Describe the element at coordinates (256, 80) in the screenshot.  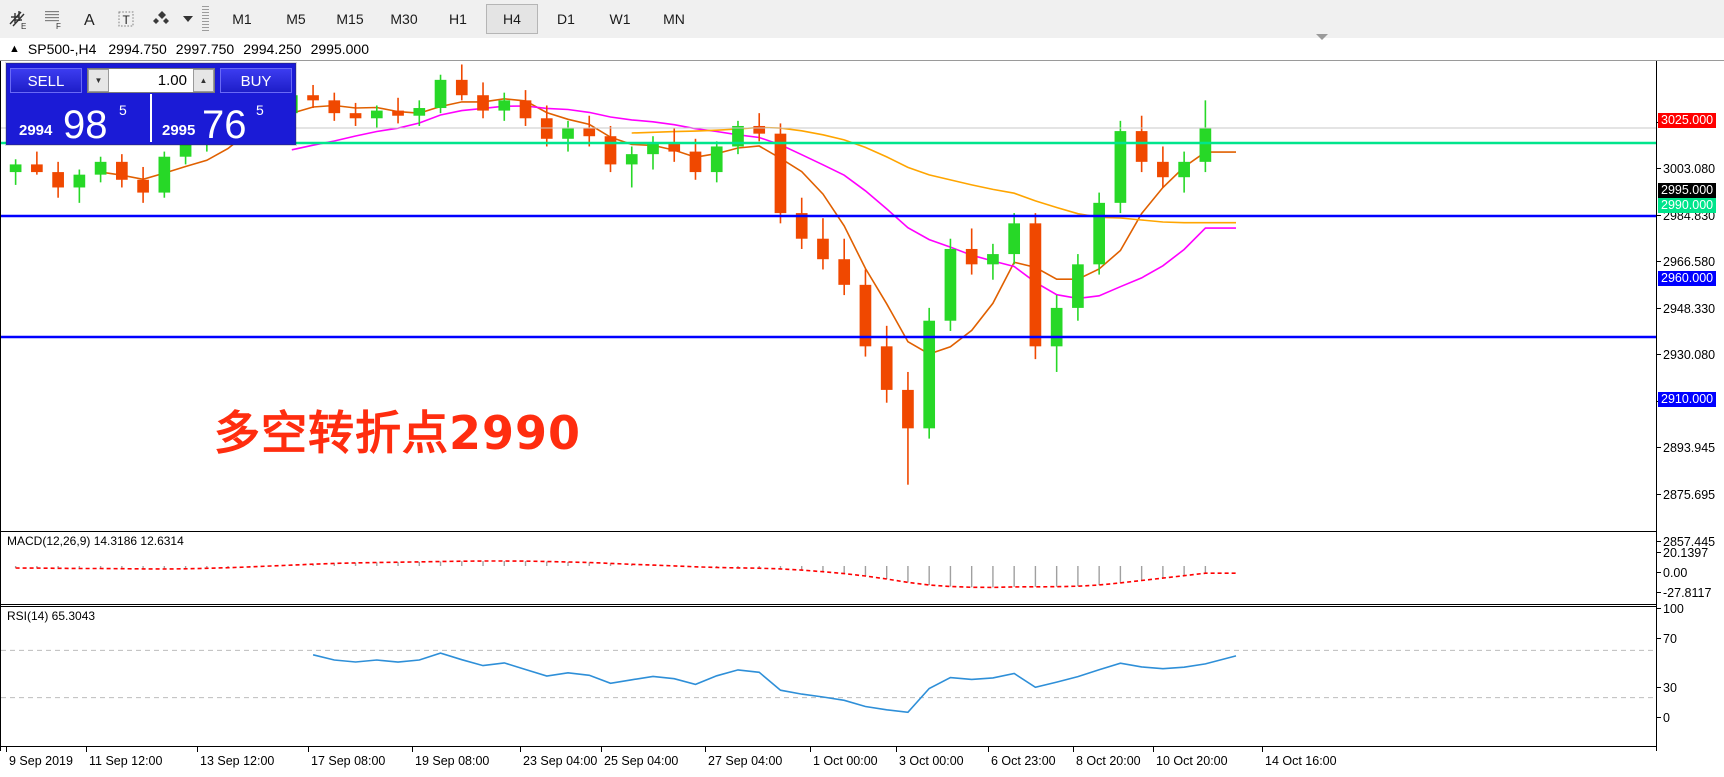
I see `buy-button: BUY` at that location.